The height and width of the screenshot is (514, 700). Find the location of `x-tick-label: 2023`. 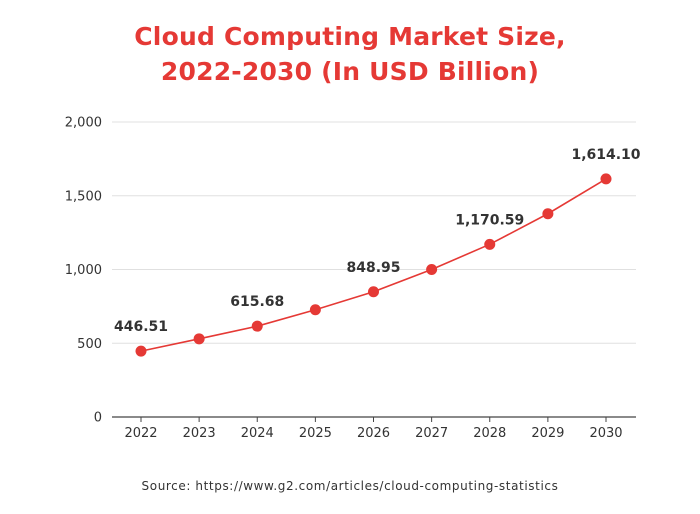

x-tick-label: 2023 is located at coordinates (199, 433).